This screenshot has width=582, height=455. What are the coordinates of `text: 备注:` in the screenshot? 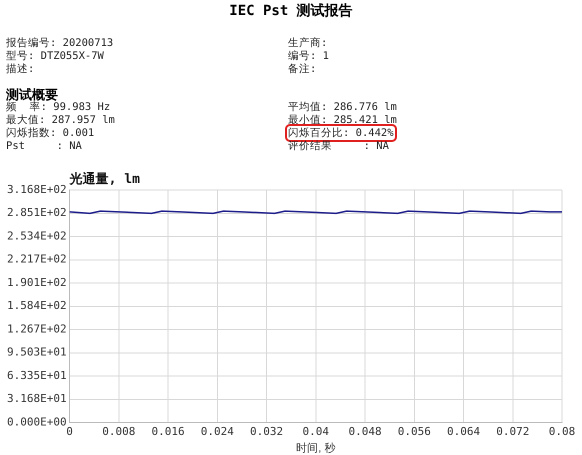 It's located at (302, 69).